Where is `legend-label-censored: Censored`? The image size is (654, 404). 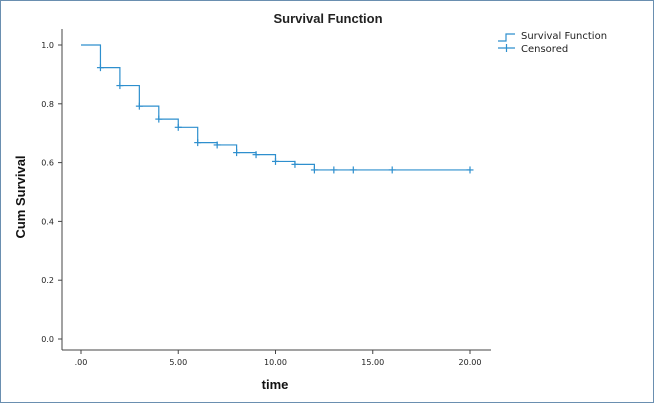
legend-label-censored: Censored is located at coordinates (544, 49).